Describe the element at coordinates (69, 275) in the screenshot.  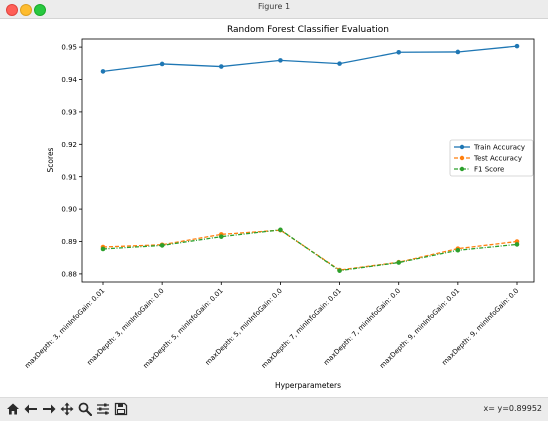
I see `y-tick-label: 0.88` at that location.